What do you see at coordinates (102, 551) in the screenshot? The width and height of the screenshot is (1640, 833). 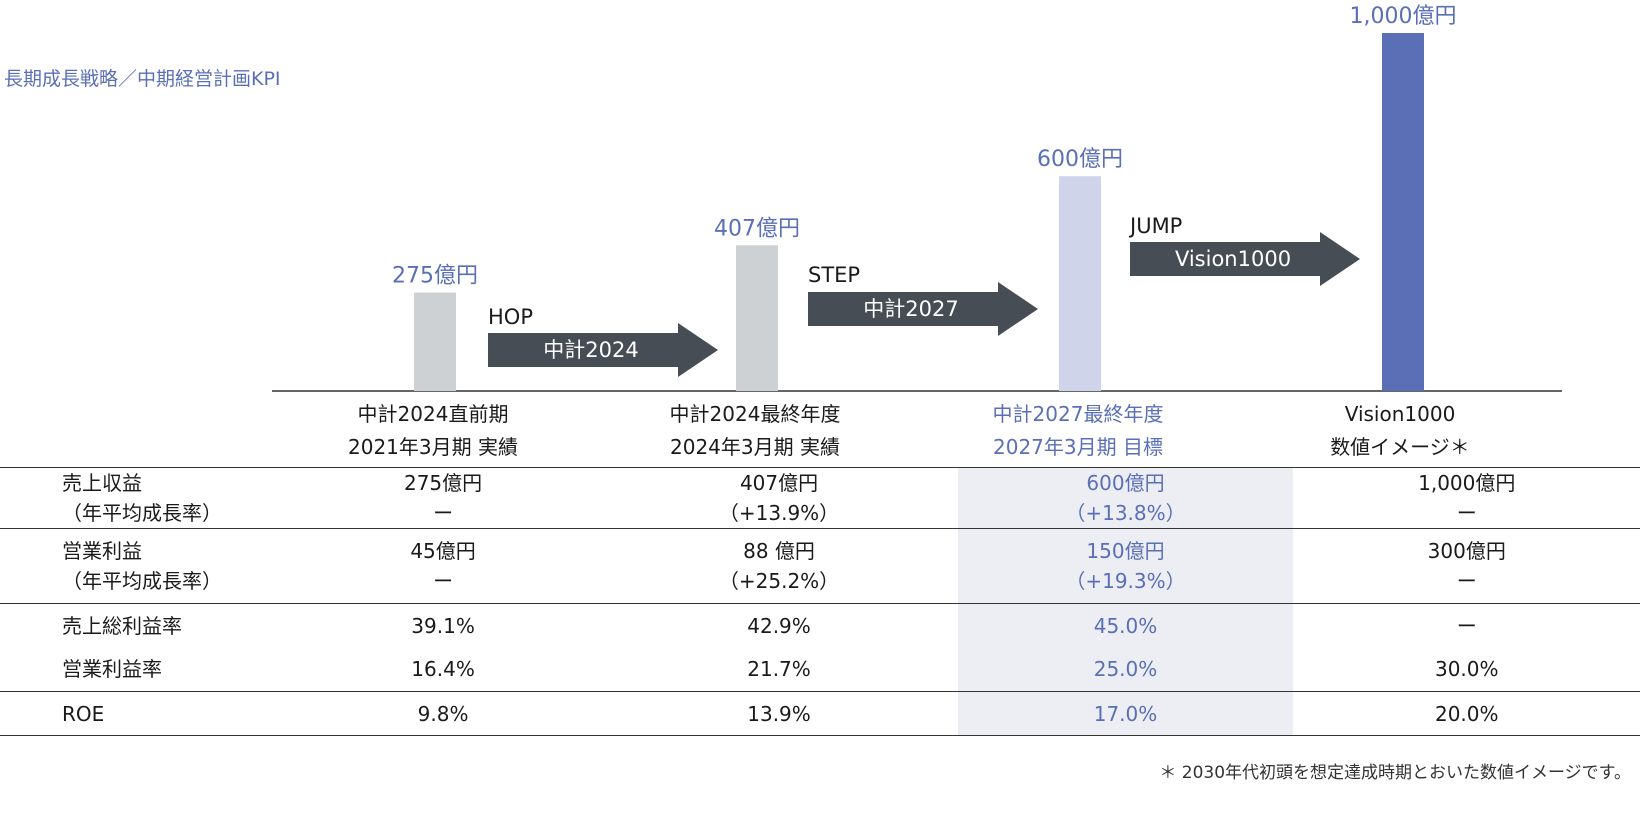 I see `row-label: 営業利益` at bounding box center [102, 551].